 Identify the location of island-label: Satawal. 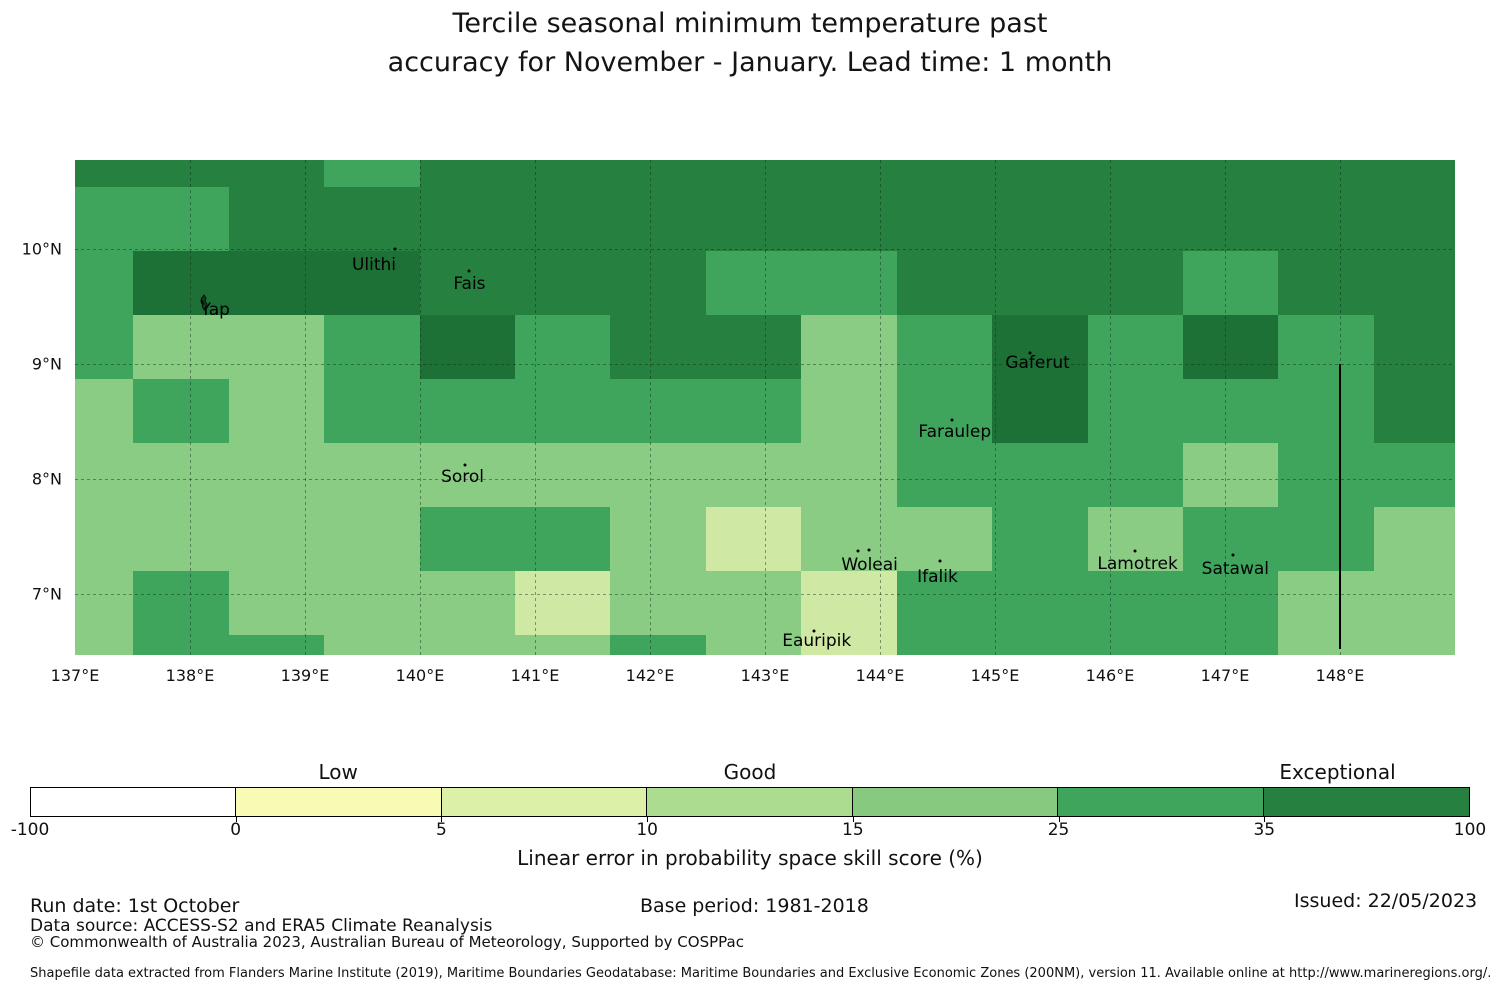
(1235, 568).